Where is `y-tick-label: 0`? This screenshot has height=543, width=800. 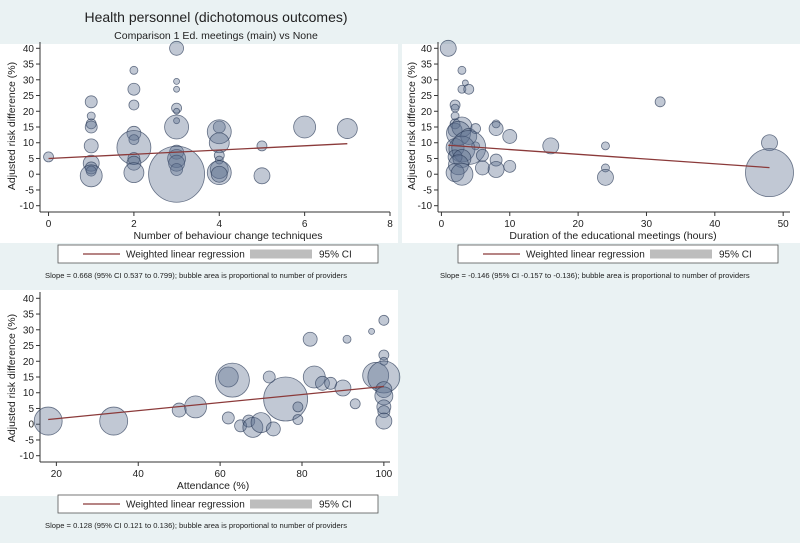
y-tick-label: 0 is located at coordinates (31, 175).